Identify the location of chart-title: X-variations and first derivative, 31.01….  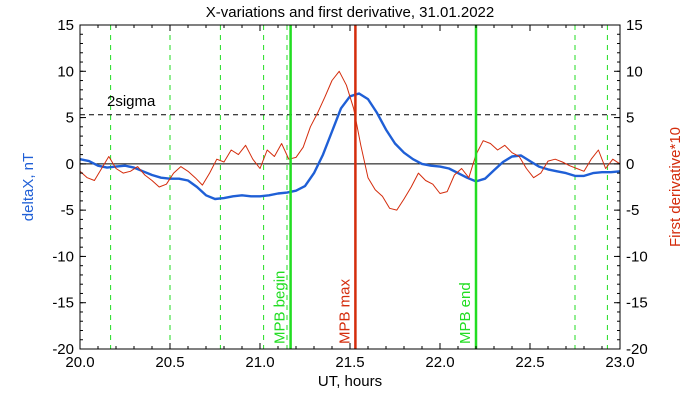
(350, 12).